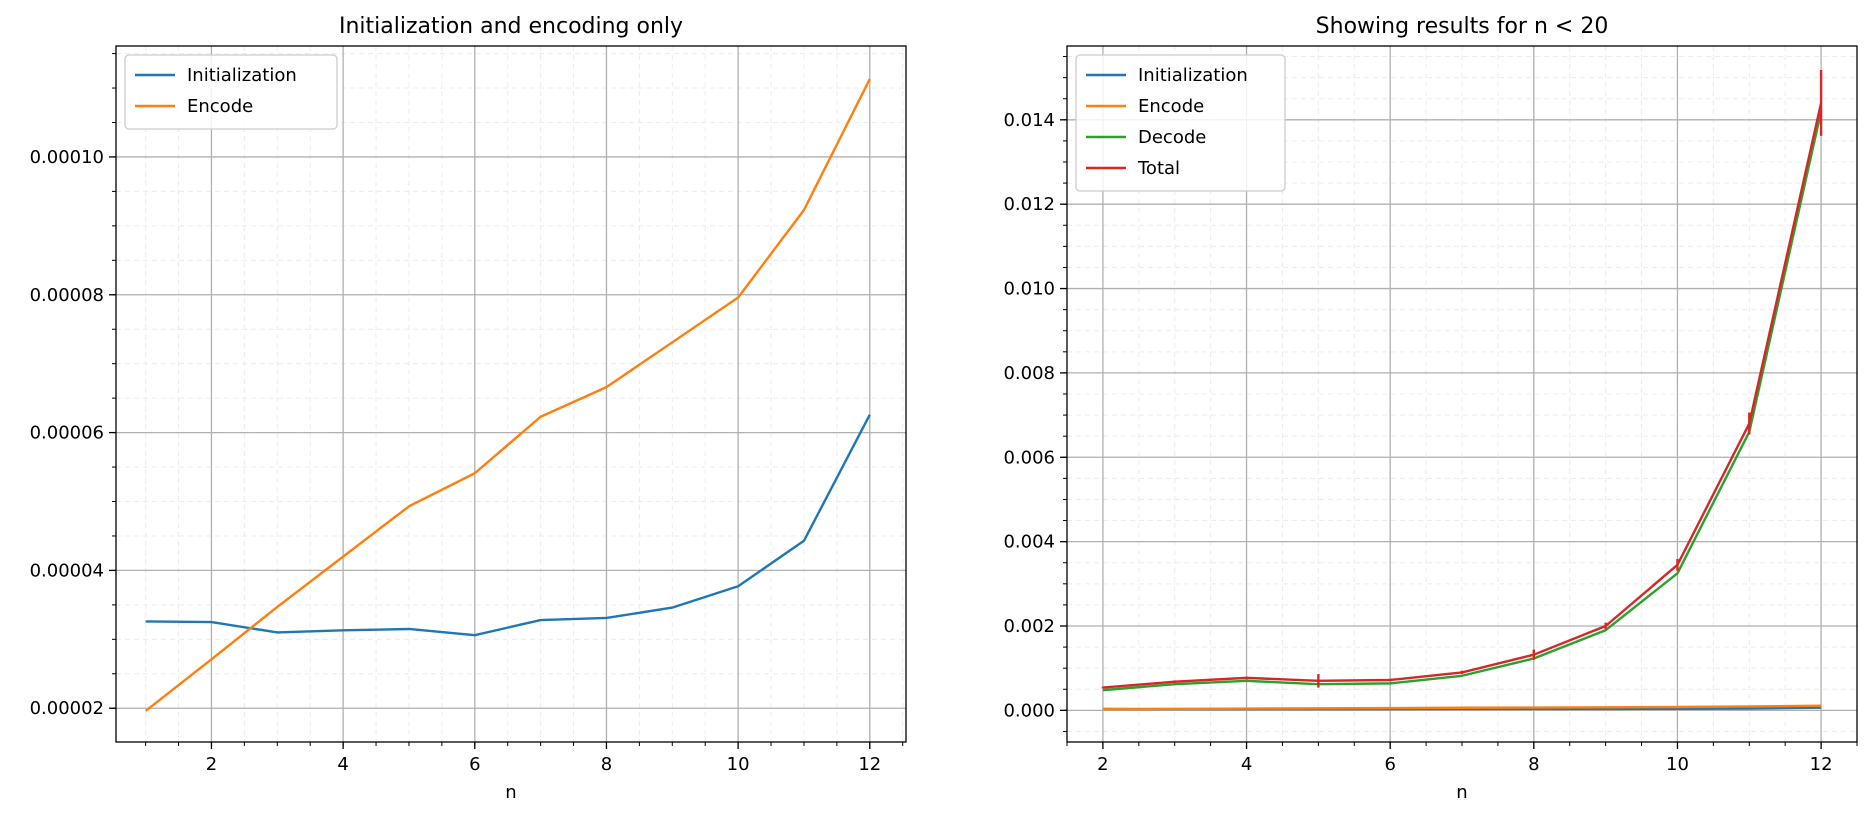 The width and height of the screenshot is (1873, 819). I want to click on y-tick-label: 0.00002, so click(67, 708).